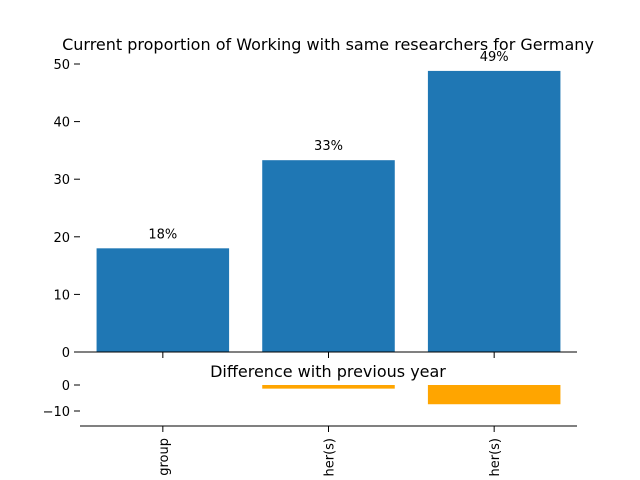 The height and width of the screenshot is (480, 640). I want to click on bottom-bars, so click(411, 395).